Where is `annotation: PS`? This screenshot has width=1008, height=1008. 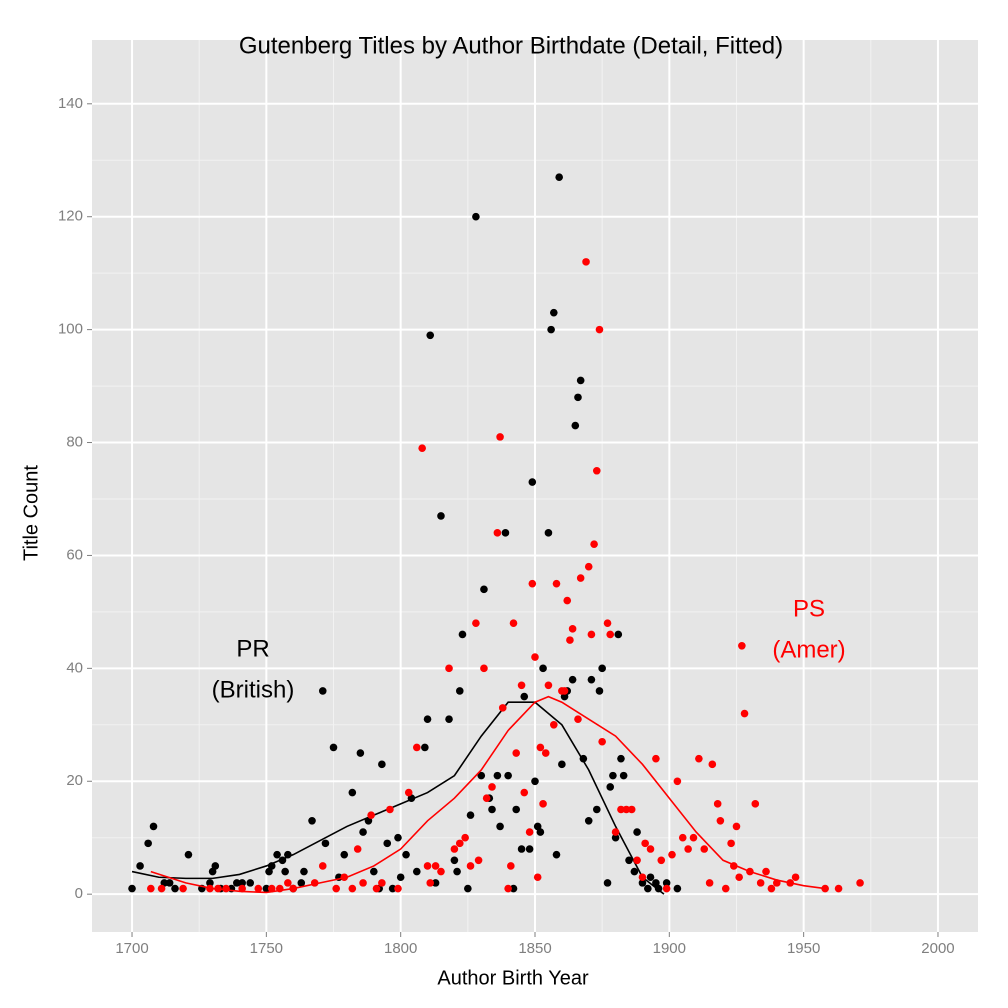 annotation: PS is located at coordinates (809, 608).